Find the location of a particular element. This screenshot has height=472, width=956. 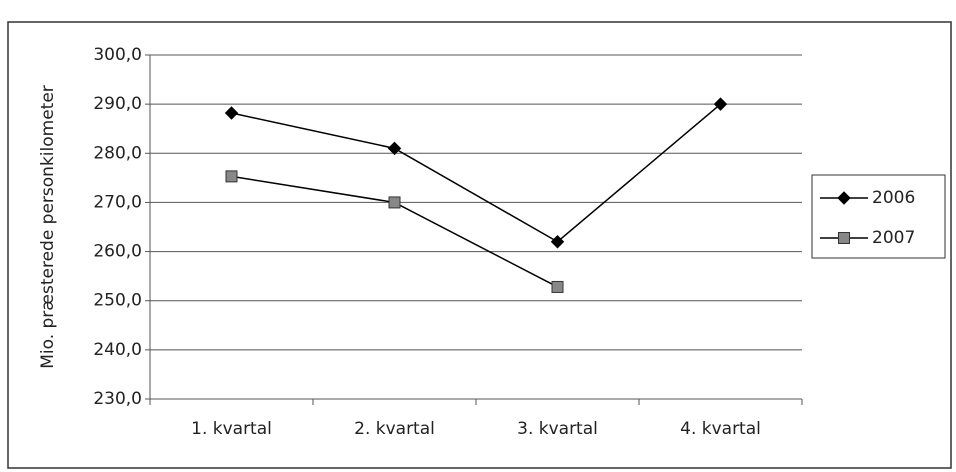

x-tick-label: 1. kvartal is located at coordinates (231, 429).